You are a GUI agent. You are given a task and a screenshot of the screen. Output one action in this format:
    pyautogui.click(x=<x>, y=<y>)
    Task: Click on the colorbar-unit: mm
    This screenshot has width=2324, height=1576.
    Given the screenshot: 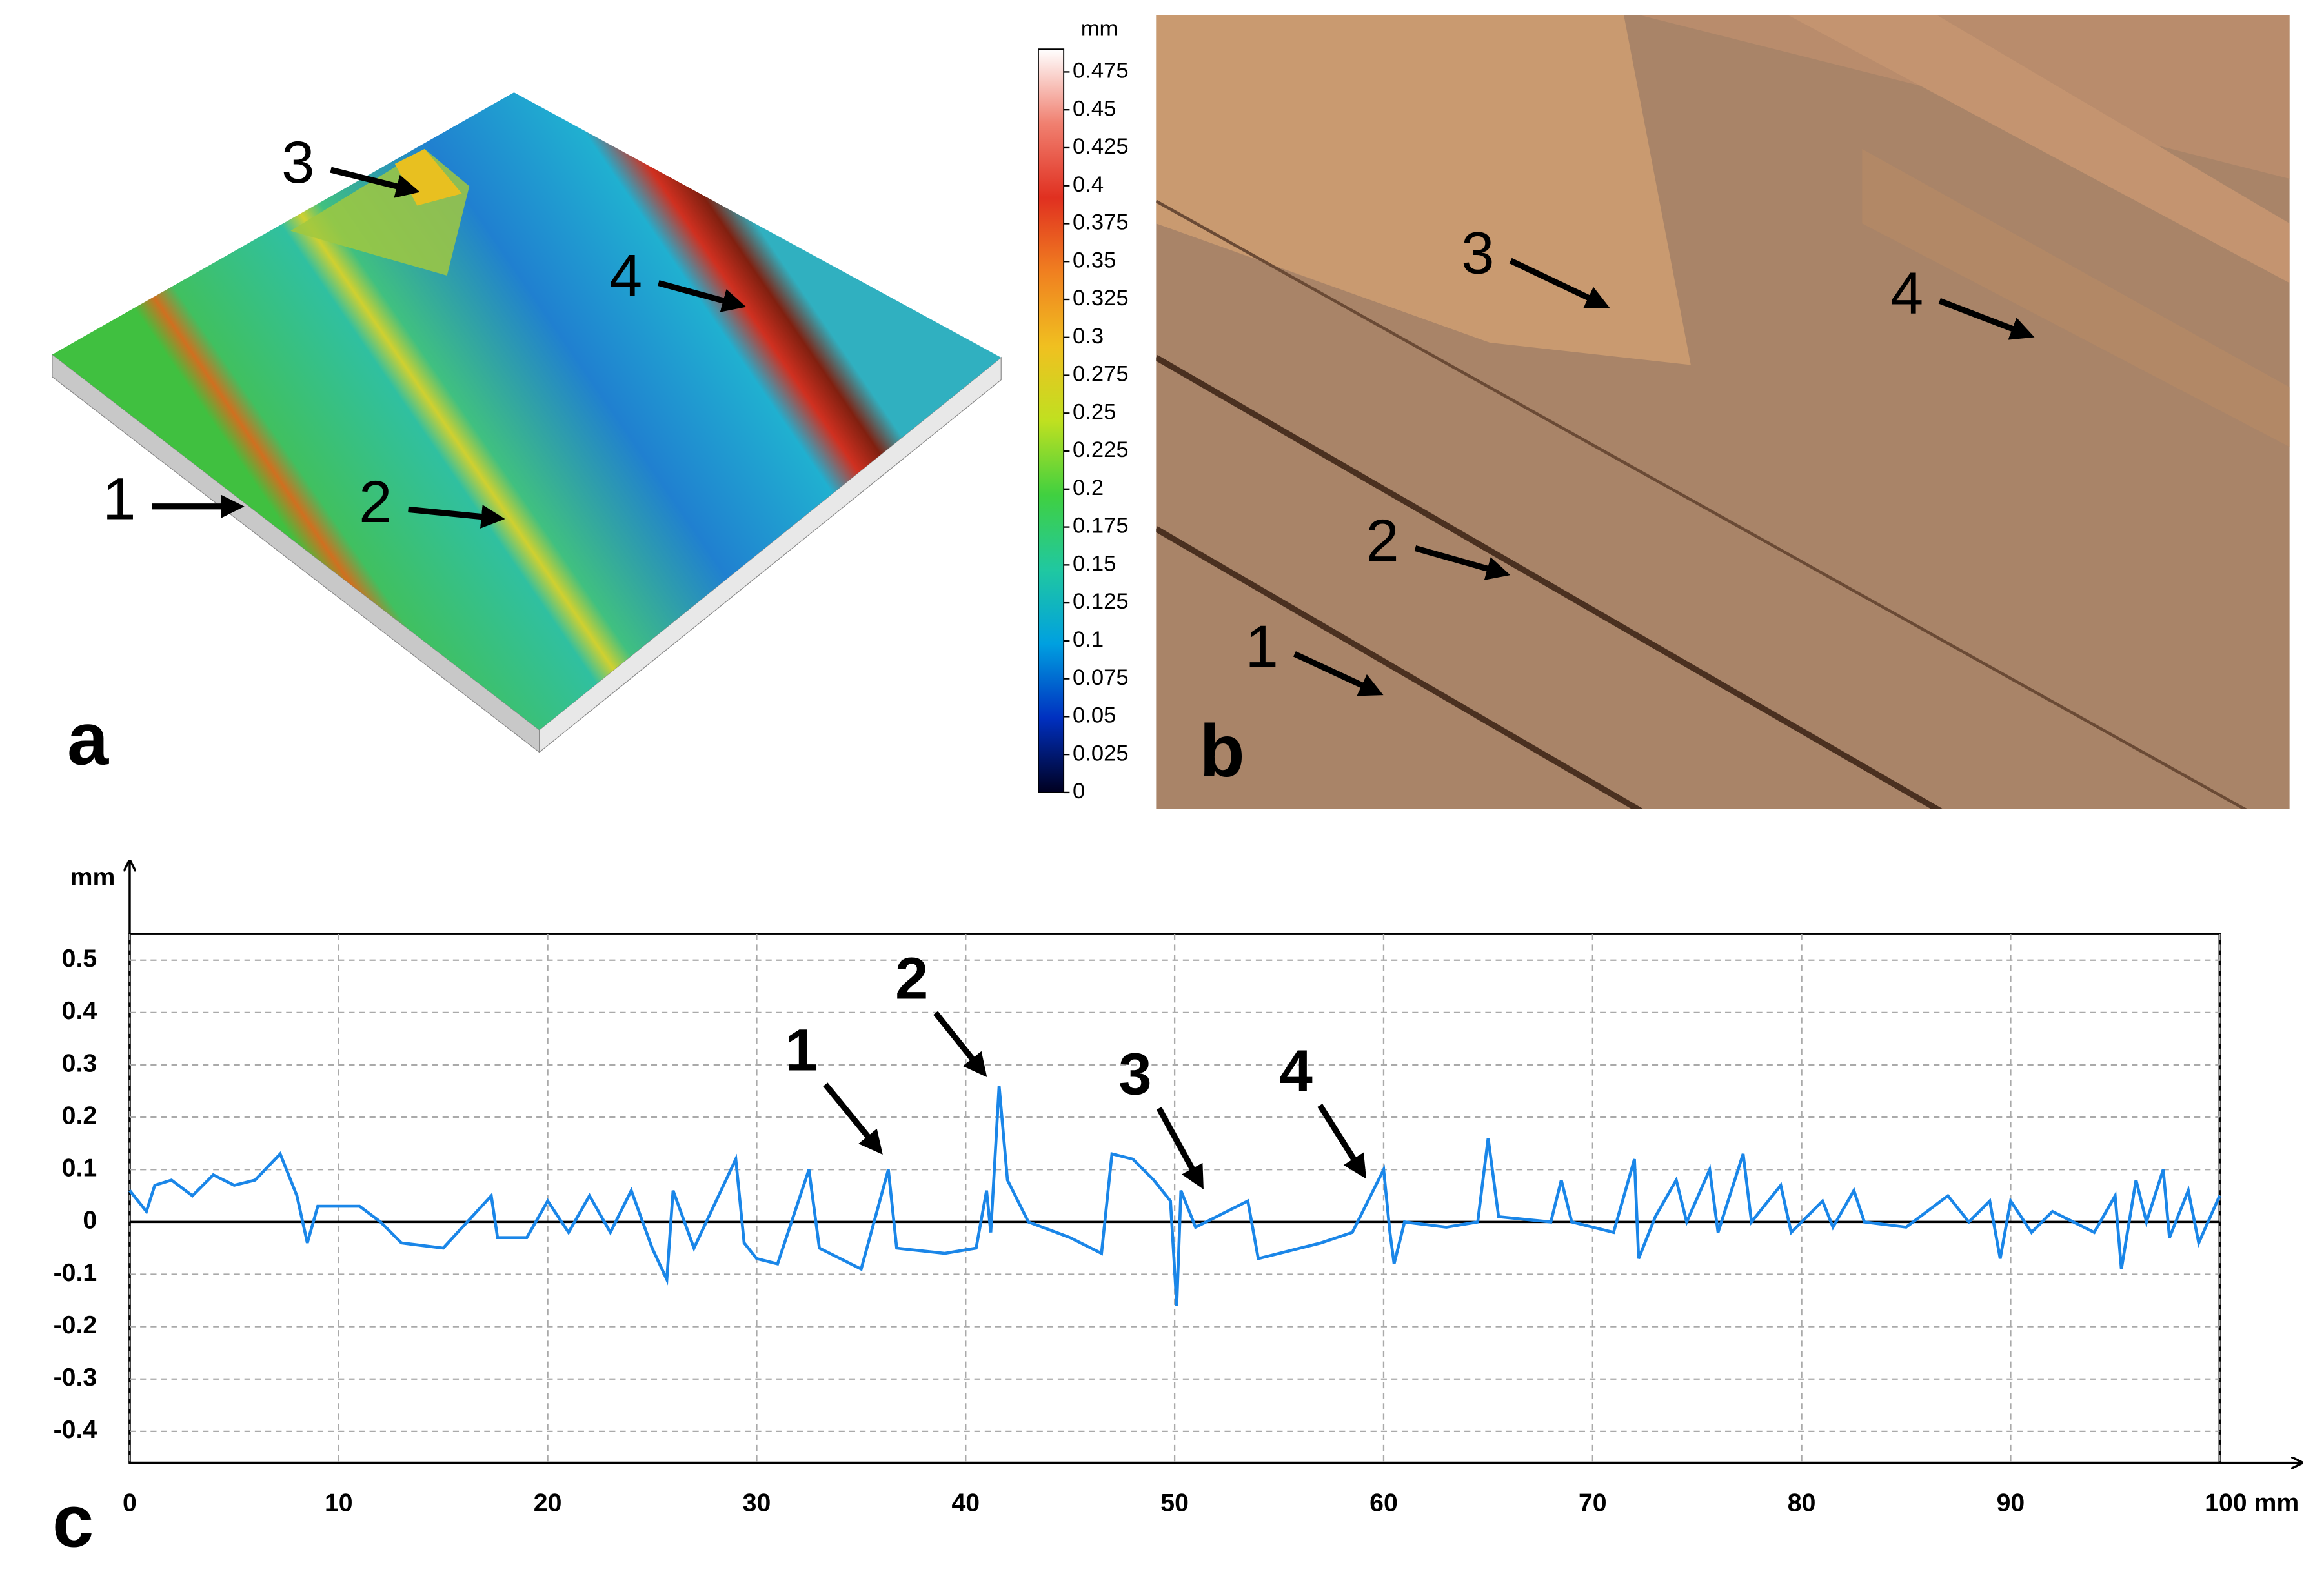 What is the action you would take?
    pyautogui.click(x=1099, y=28)
    